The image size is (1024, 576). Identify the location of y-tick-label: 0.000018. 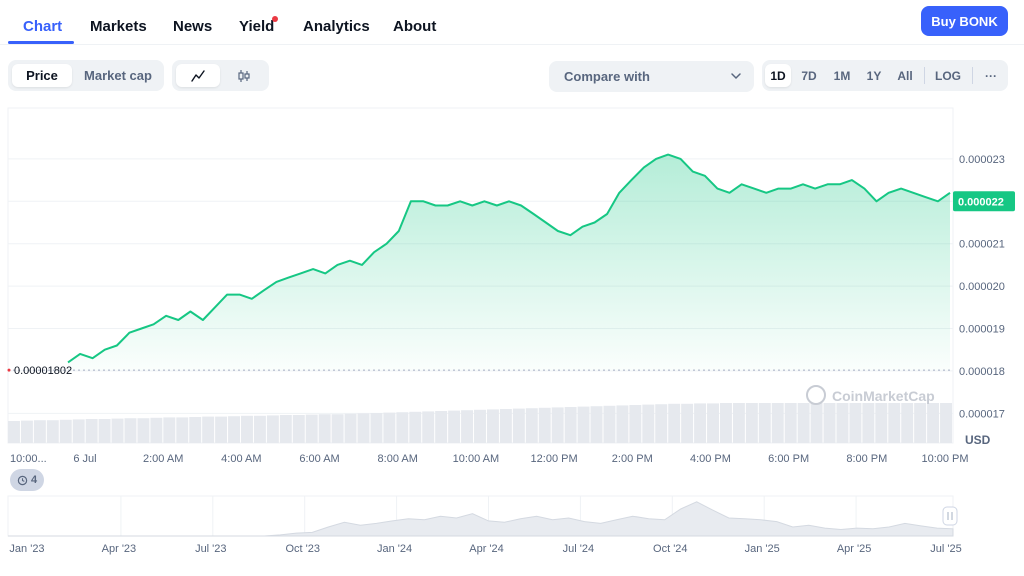
(982, 372).